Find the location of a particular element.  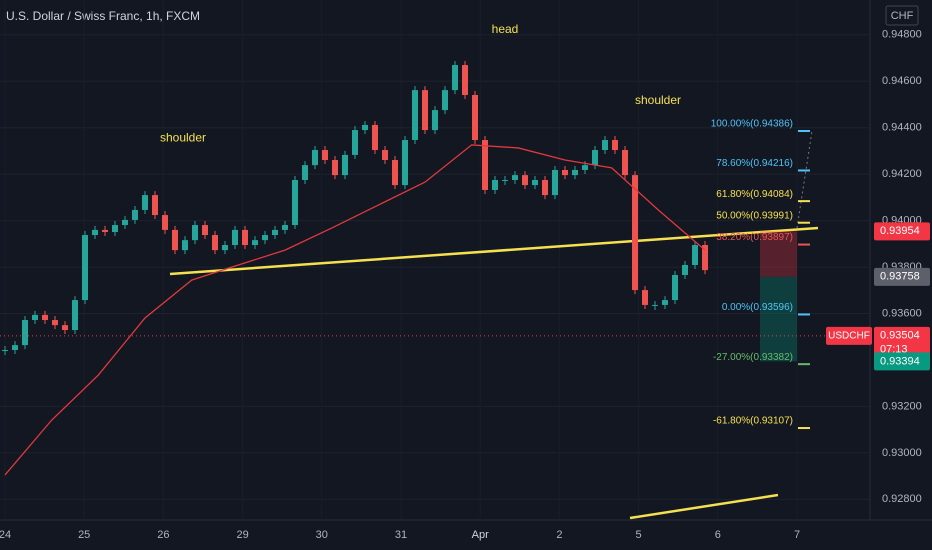

y-tick-label: 0.94600 is located at coordinates (902, 81).